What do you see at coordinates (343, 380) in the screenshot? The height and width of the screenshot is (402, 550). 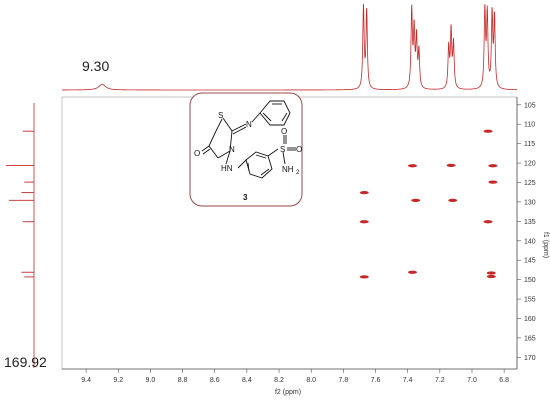 I see `x-tick-label: 7.8` at bounding box center [343, 380].